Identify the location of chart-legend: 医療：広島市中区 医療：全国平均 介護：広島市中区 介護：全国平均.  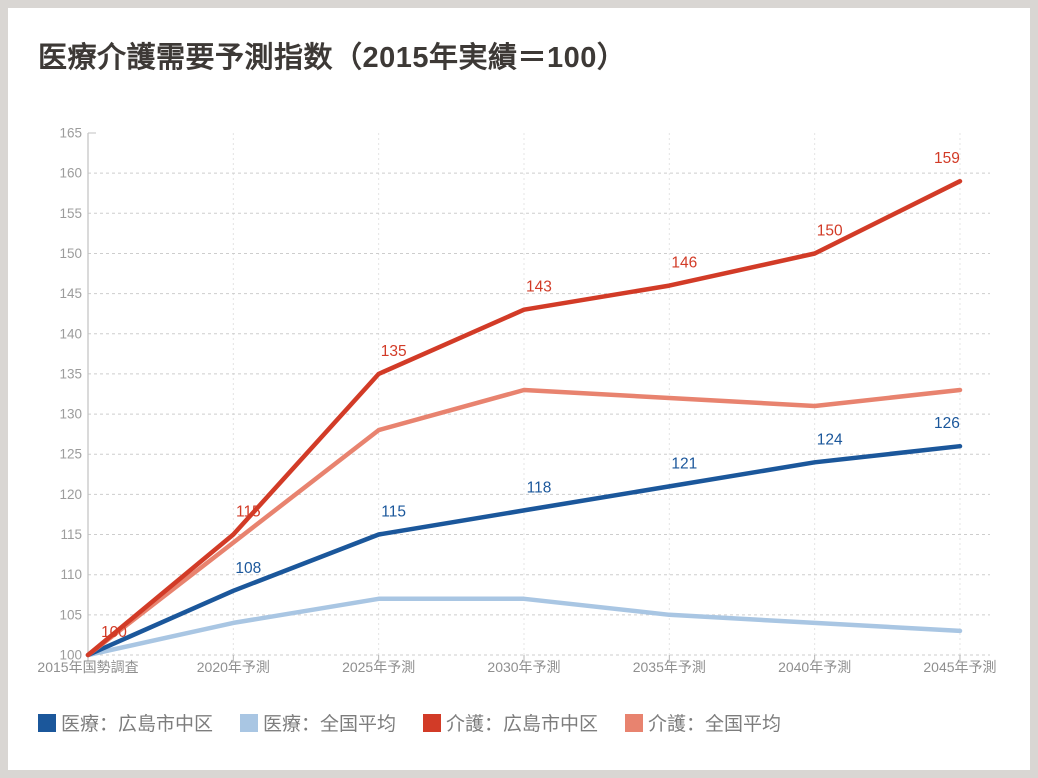
(409, 722).